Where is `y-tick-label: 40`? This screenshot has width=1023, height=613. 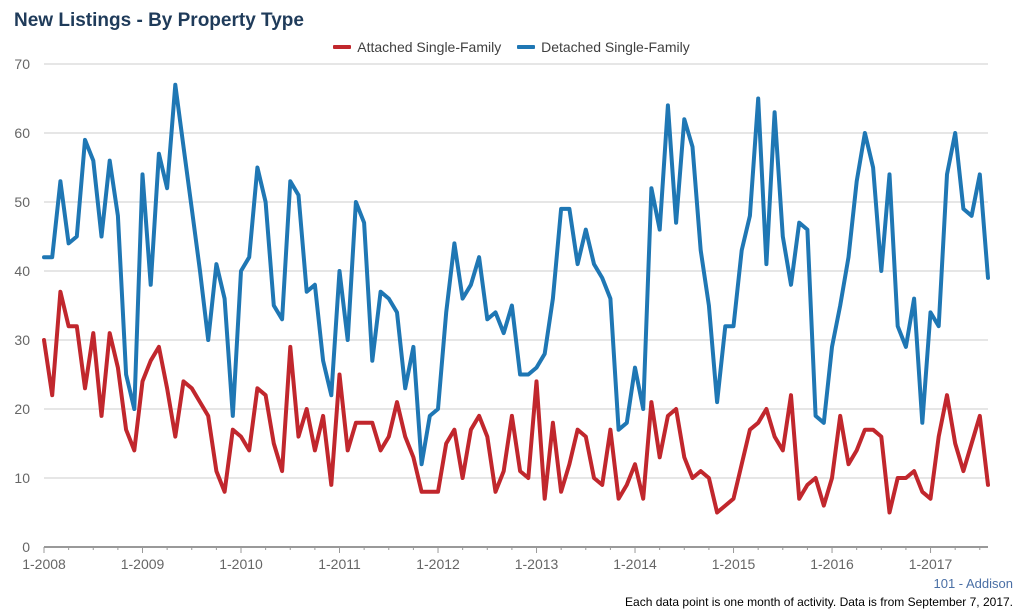
y-tick-label: 40 is located at coordinates (22, 271).